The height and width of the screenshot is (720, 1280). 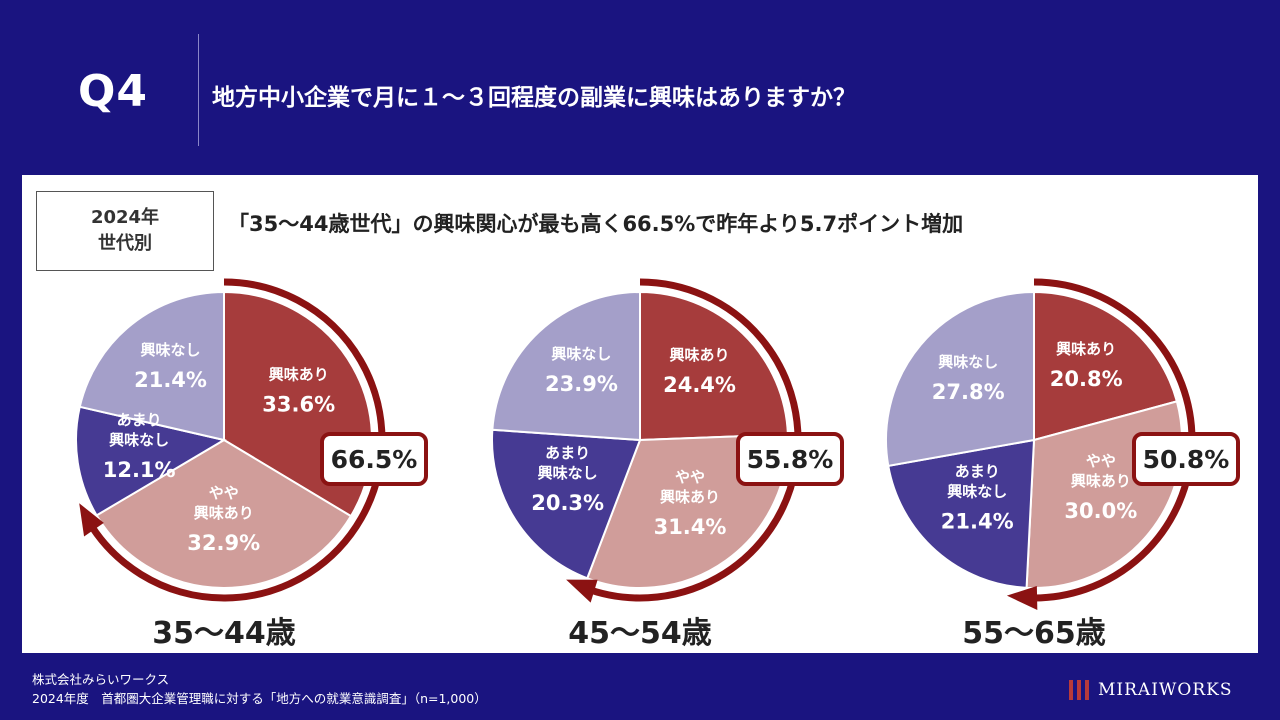 I want to click on chart-caption: 35～44歳, so click(x=224, y=633).